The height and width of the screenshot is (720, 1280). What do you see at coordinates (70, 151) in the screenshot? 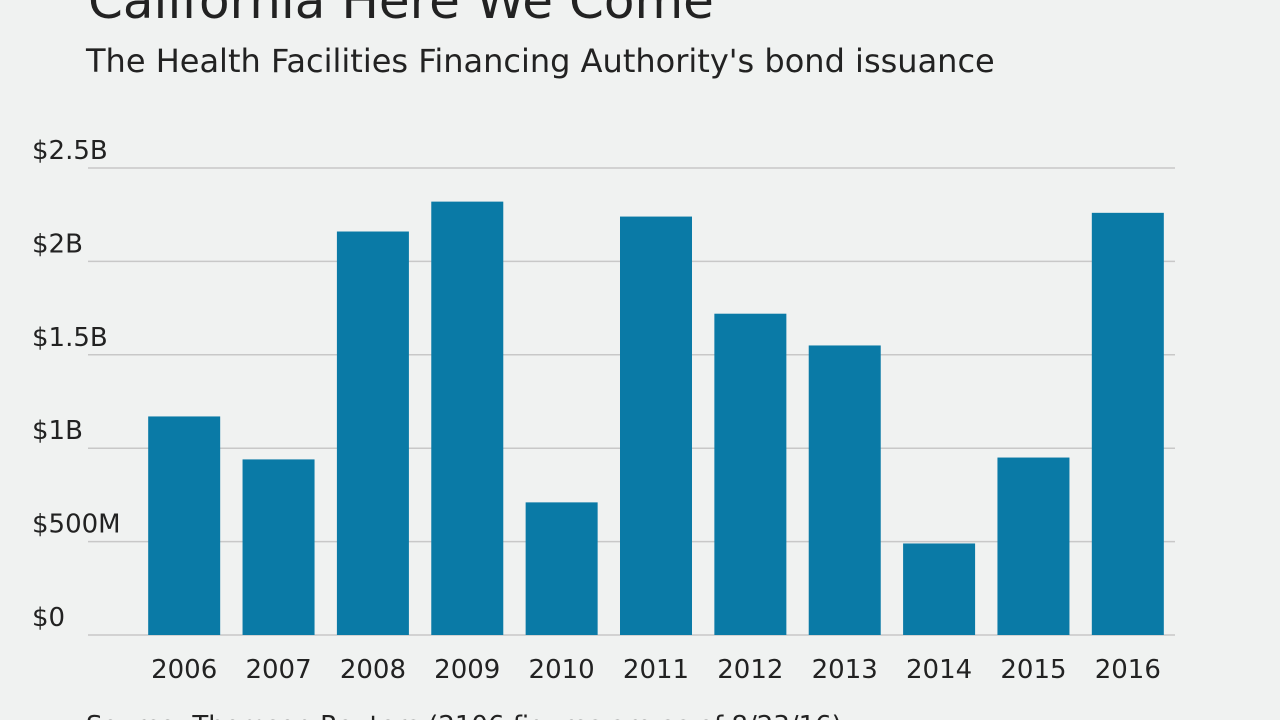
I see `y-tick-label: $2.5B` at bounding box center [70, 151].